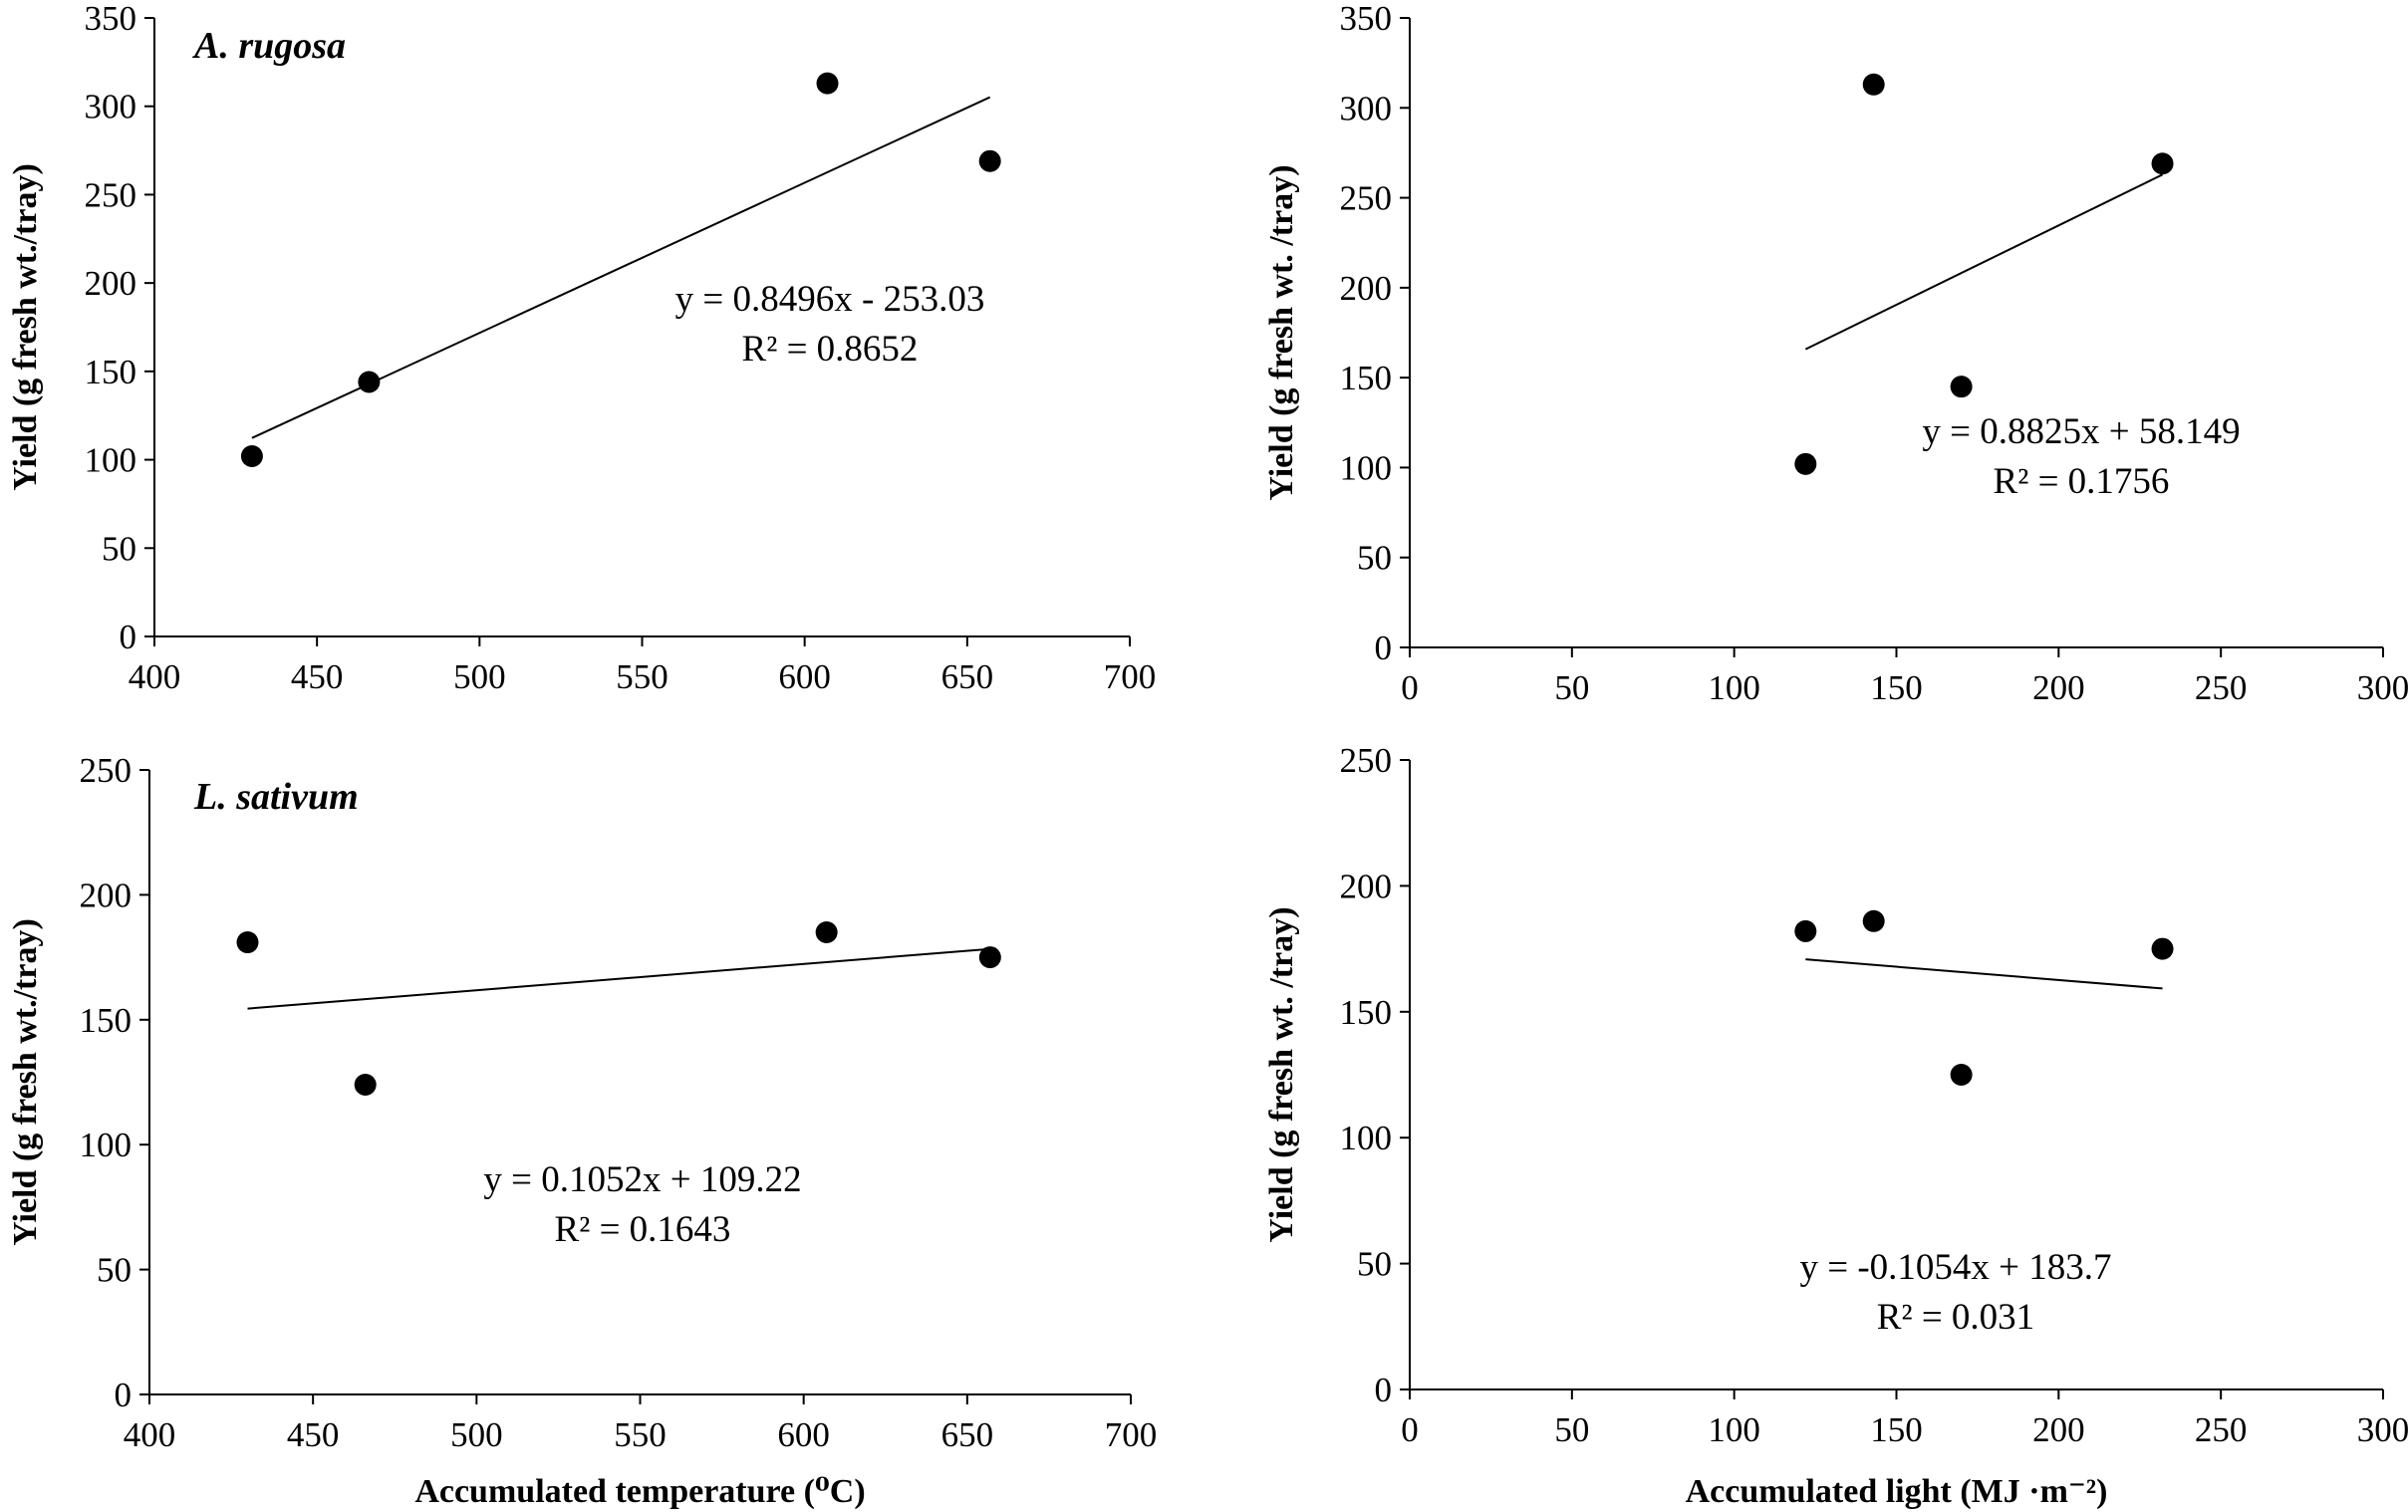 The image size is (2408, 1512). I want to click on species-label: L. sativum, so click(276, 797).